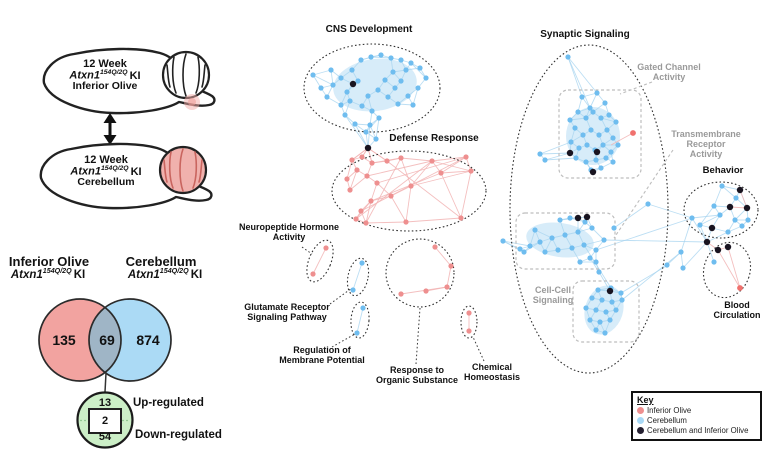 Image resolution: width=768 pixels, height=464 pixels. What do you see at coordinates (165, 274) in the screenshot?
I see `venn-right-gene: Atxn1154Q/2Q KI` at bounding box center [165, 274].